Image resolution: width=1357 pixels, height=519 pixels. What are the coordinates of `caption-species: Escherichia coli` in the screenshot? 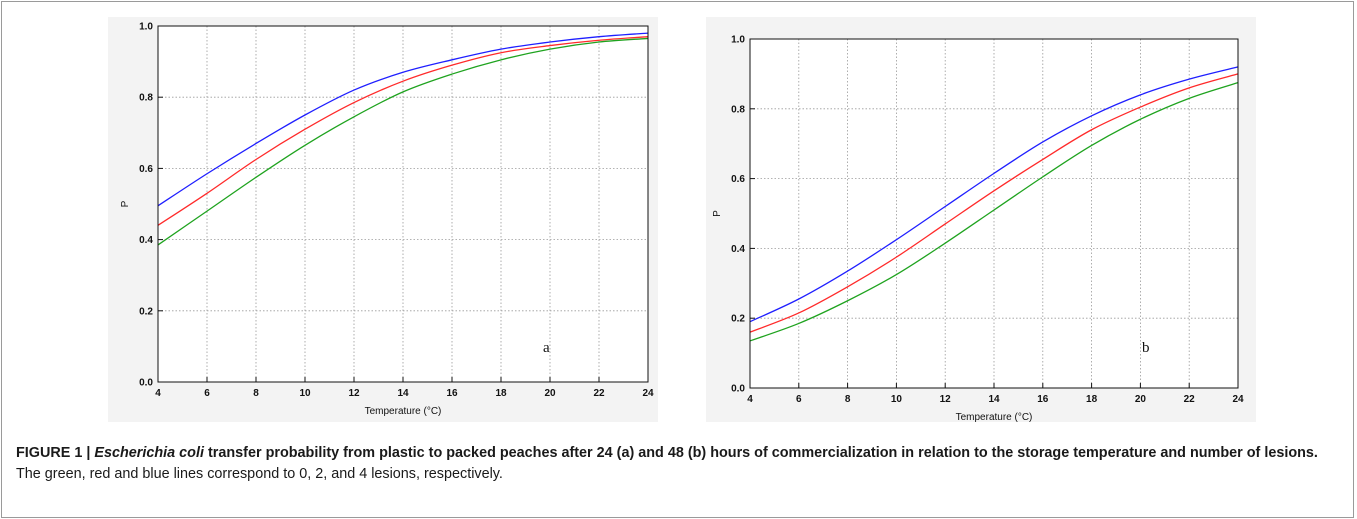 It's located at (149, 453).